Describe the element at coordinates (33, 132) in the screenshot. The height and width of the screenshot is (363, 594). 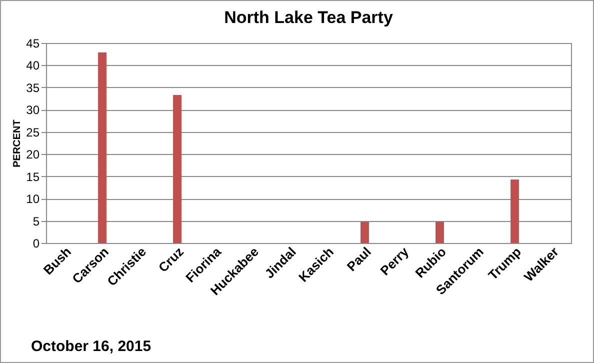
I see `y-tick-label: 25` at that location.